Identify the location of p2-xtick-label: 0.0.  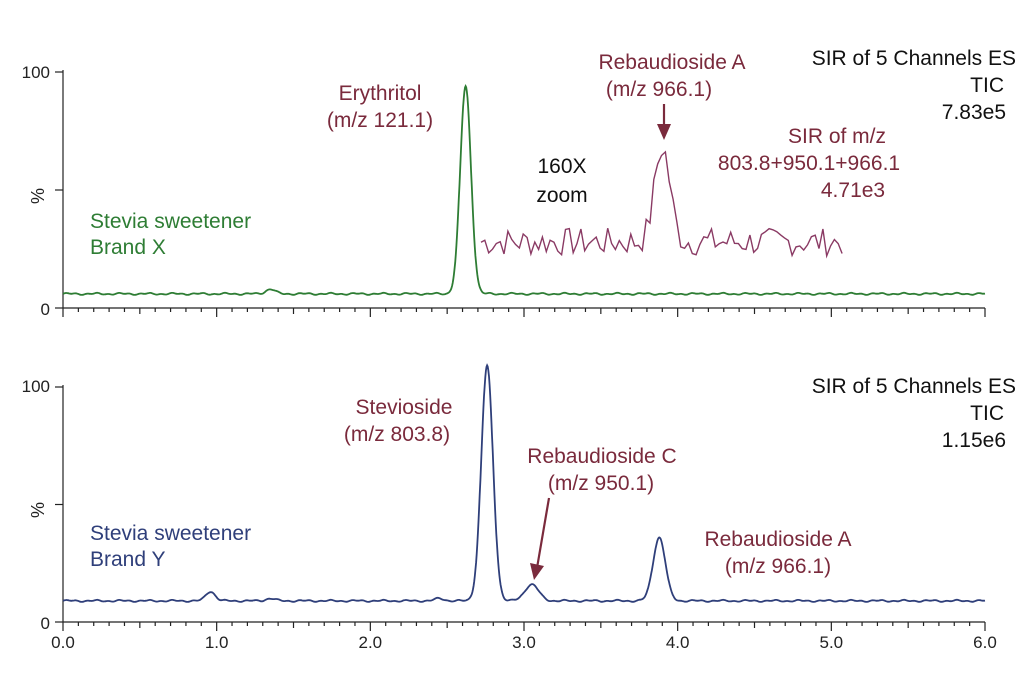
(63, 642).